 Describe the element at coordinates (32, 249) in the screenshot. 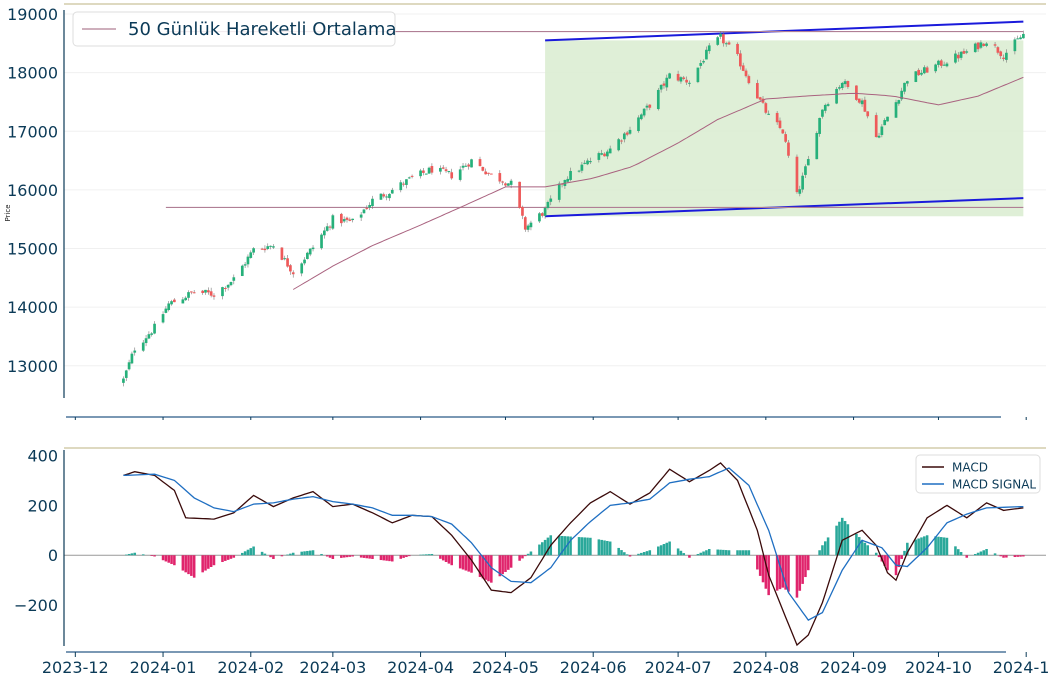

I see `price-ytick-label: 15000` at that location.